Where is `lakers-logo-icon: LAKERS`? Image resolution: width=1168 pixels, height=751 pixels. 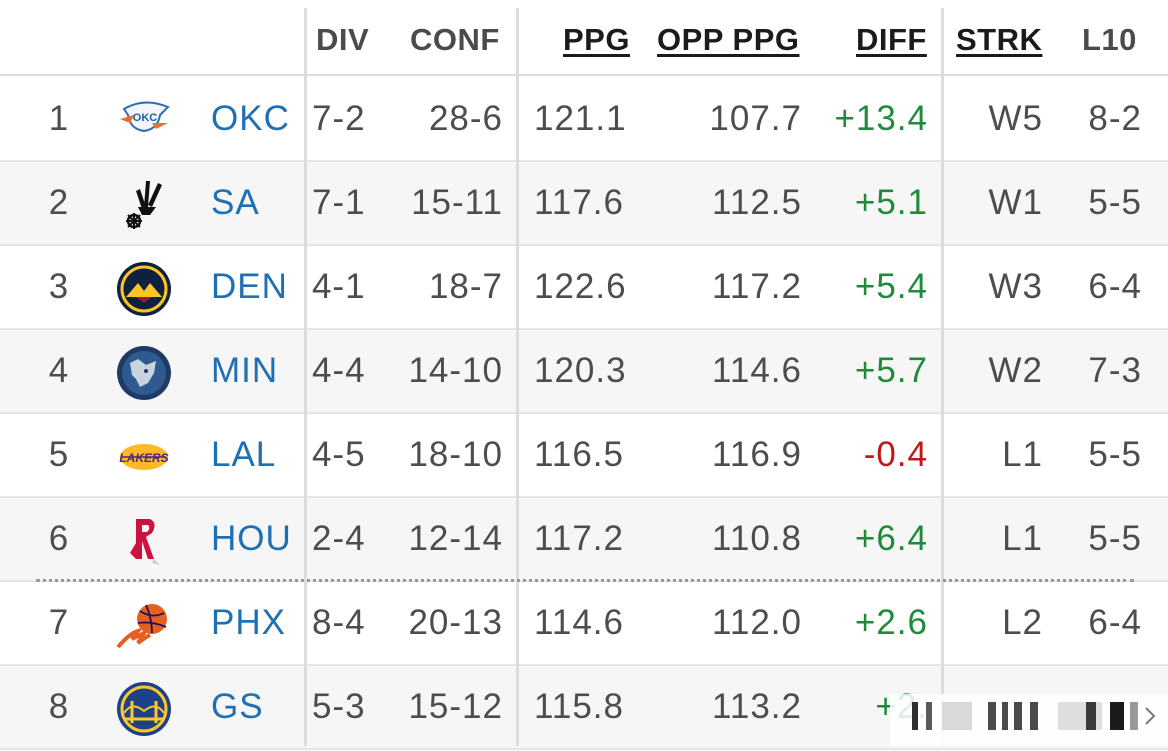
lakers-logo-icon: LAKERS is located at coordinates (144, 457).